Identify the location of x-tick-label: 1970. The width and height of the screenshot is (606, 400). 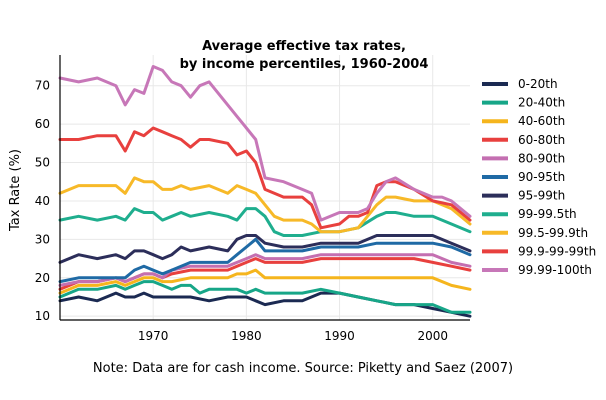
(153, 336).